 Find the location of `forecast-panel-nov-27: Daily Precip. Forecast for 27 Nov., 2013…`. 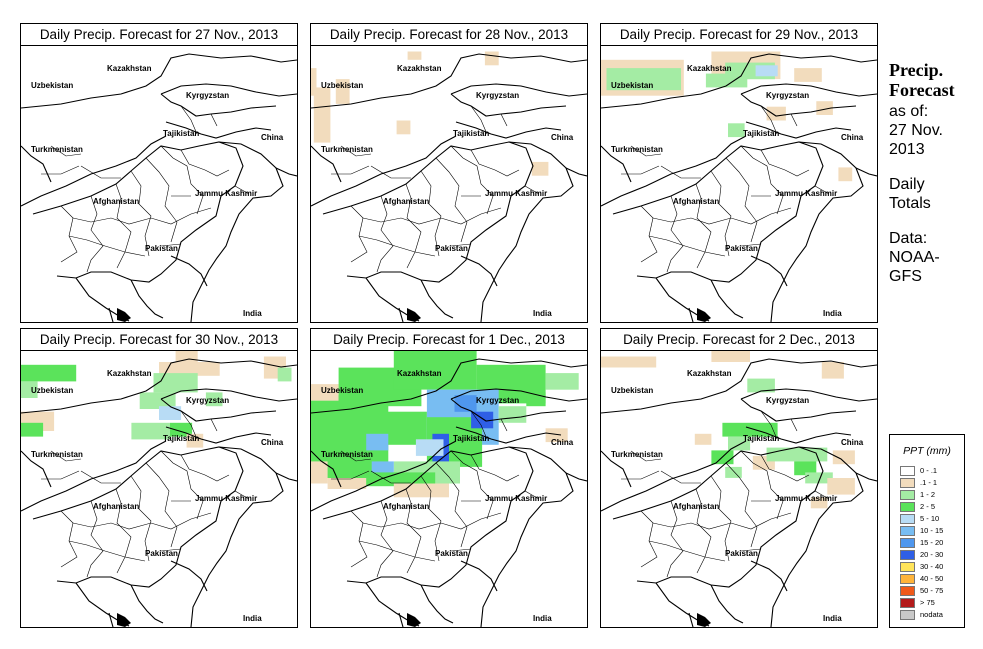

forecast-panel-nov-27: Daily Precip. Forecast for 27 Nov., 2013… is located at coordinates (159, 173).